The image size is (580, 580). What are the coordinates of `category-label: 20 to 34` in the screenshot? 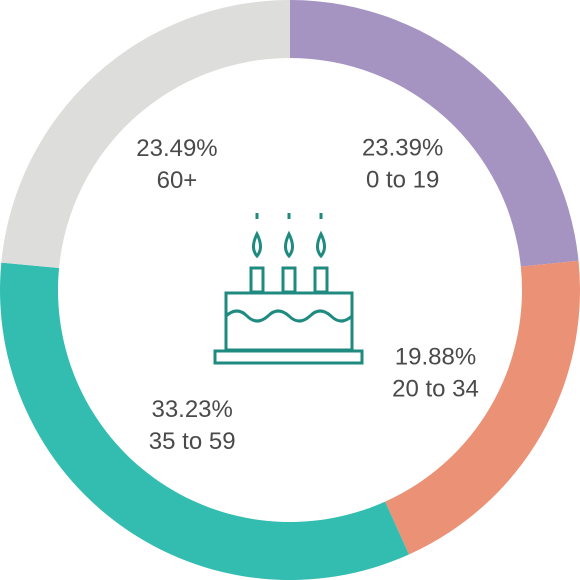 It's located at (435, 388).